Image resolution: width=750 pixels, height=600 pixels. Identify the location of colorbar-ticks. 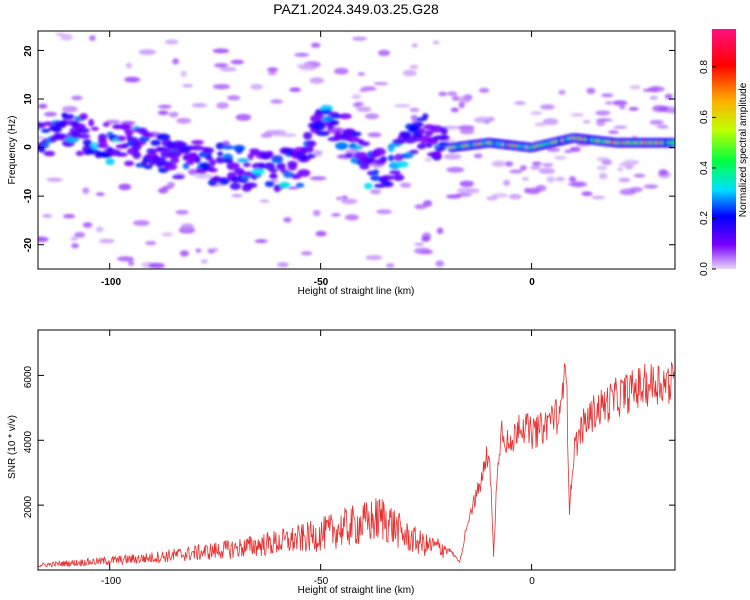
(714, 168).